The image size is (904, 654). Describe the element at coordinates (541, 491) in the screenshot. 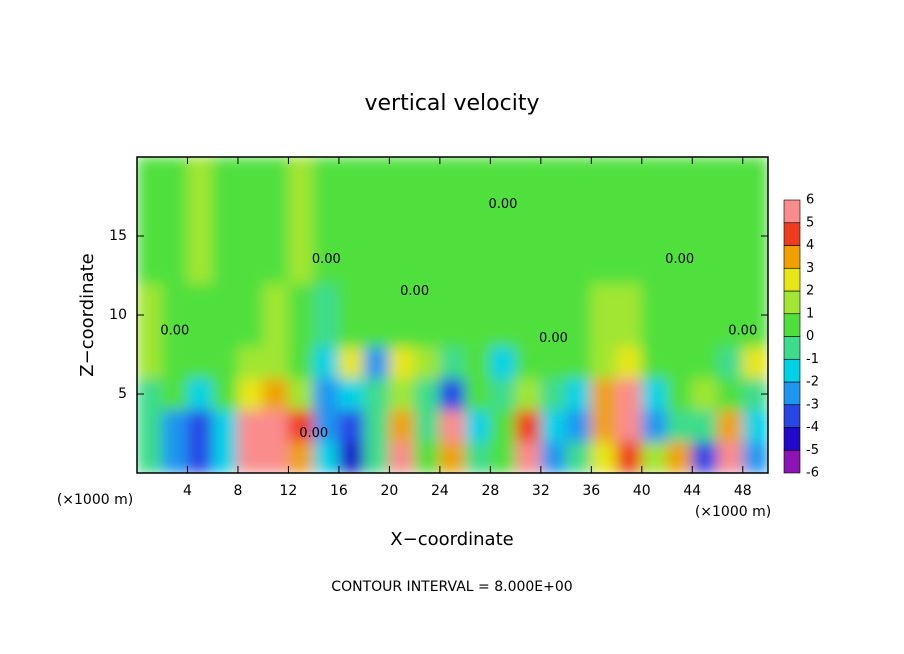

I see `x-tick-label: 32` at that location.